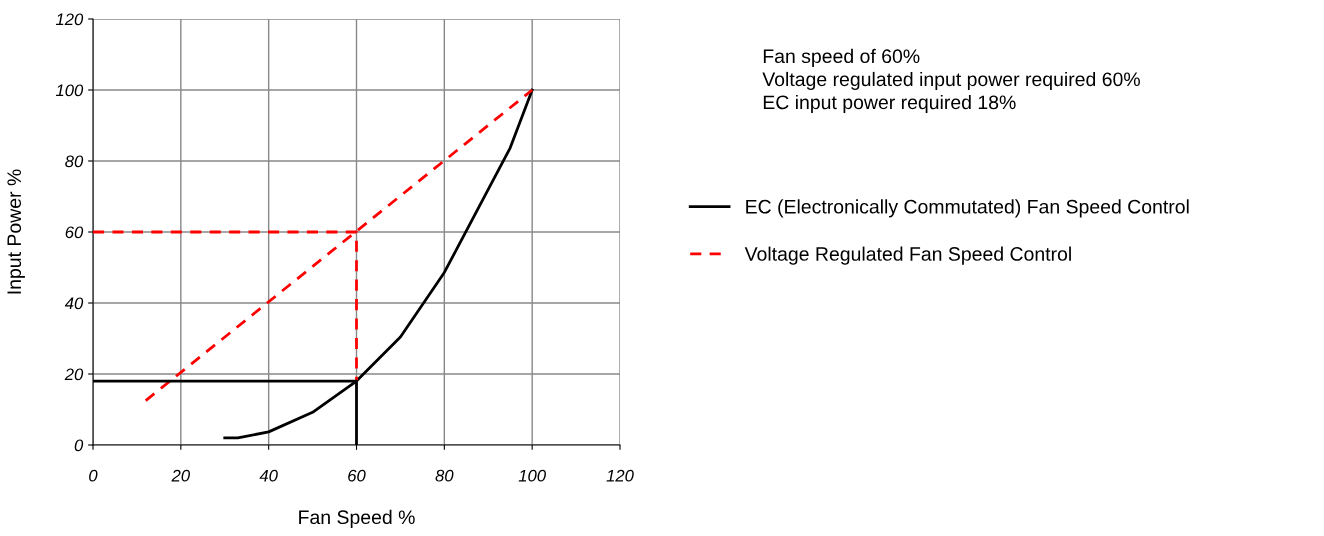 This screenshot has width=1324, height=536. What do you see at coordinates (532, 475) in the screenshot?
I see `x-tick-label: 100` at bounding box center [532, 475].